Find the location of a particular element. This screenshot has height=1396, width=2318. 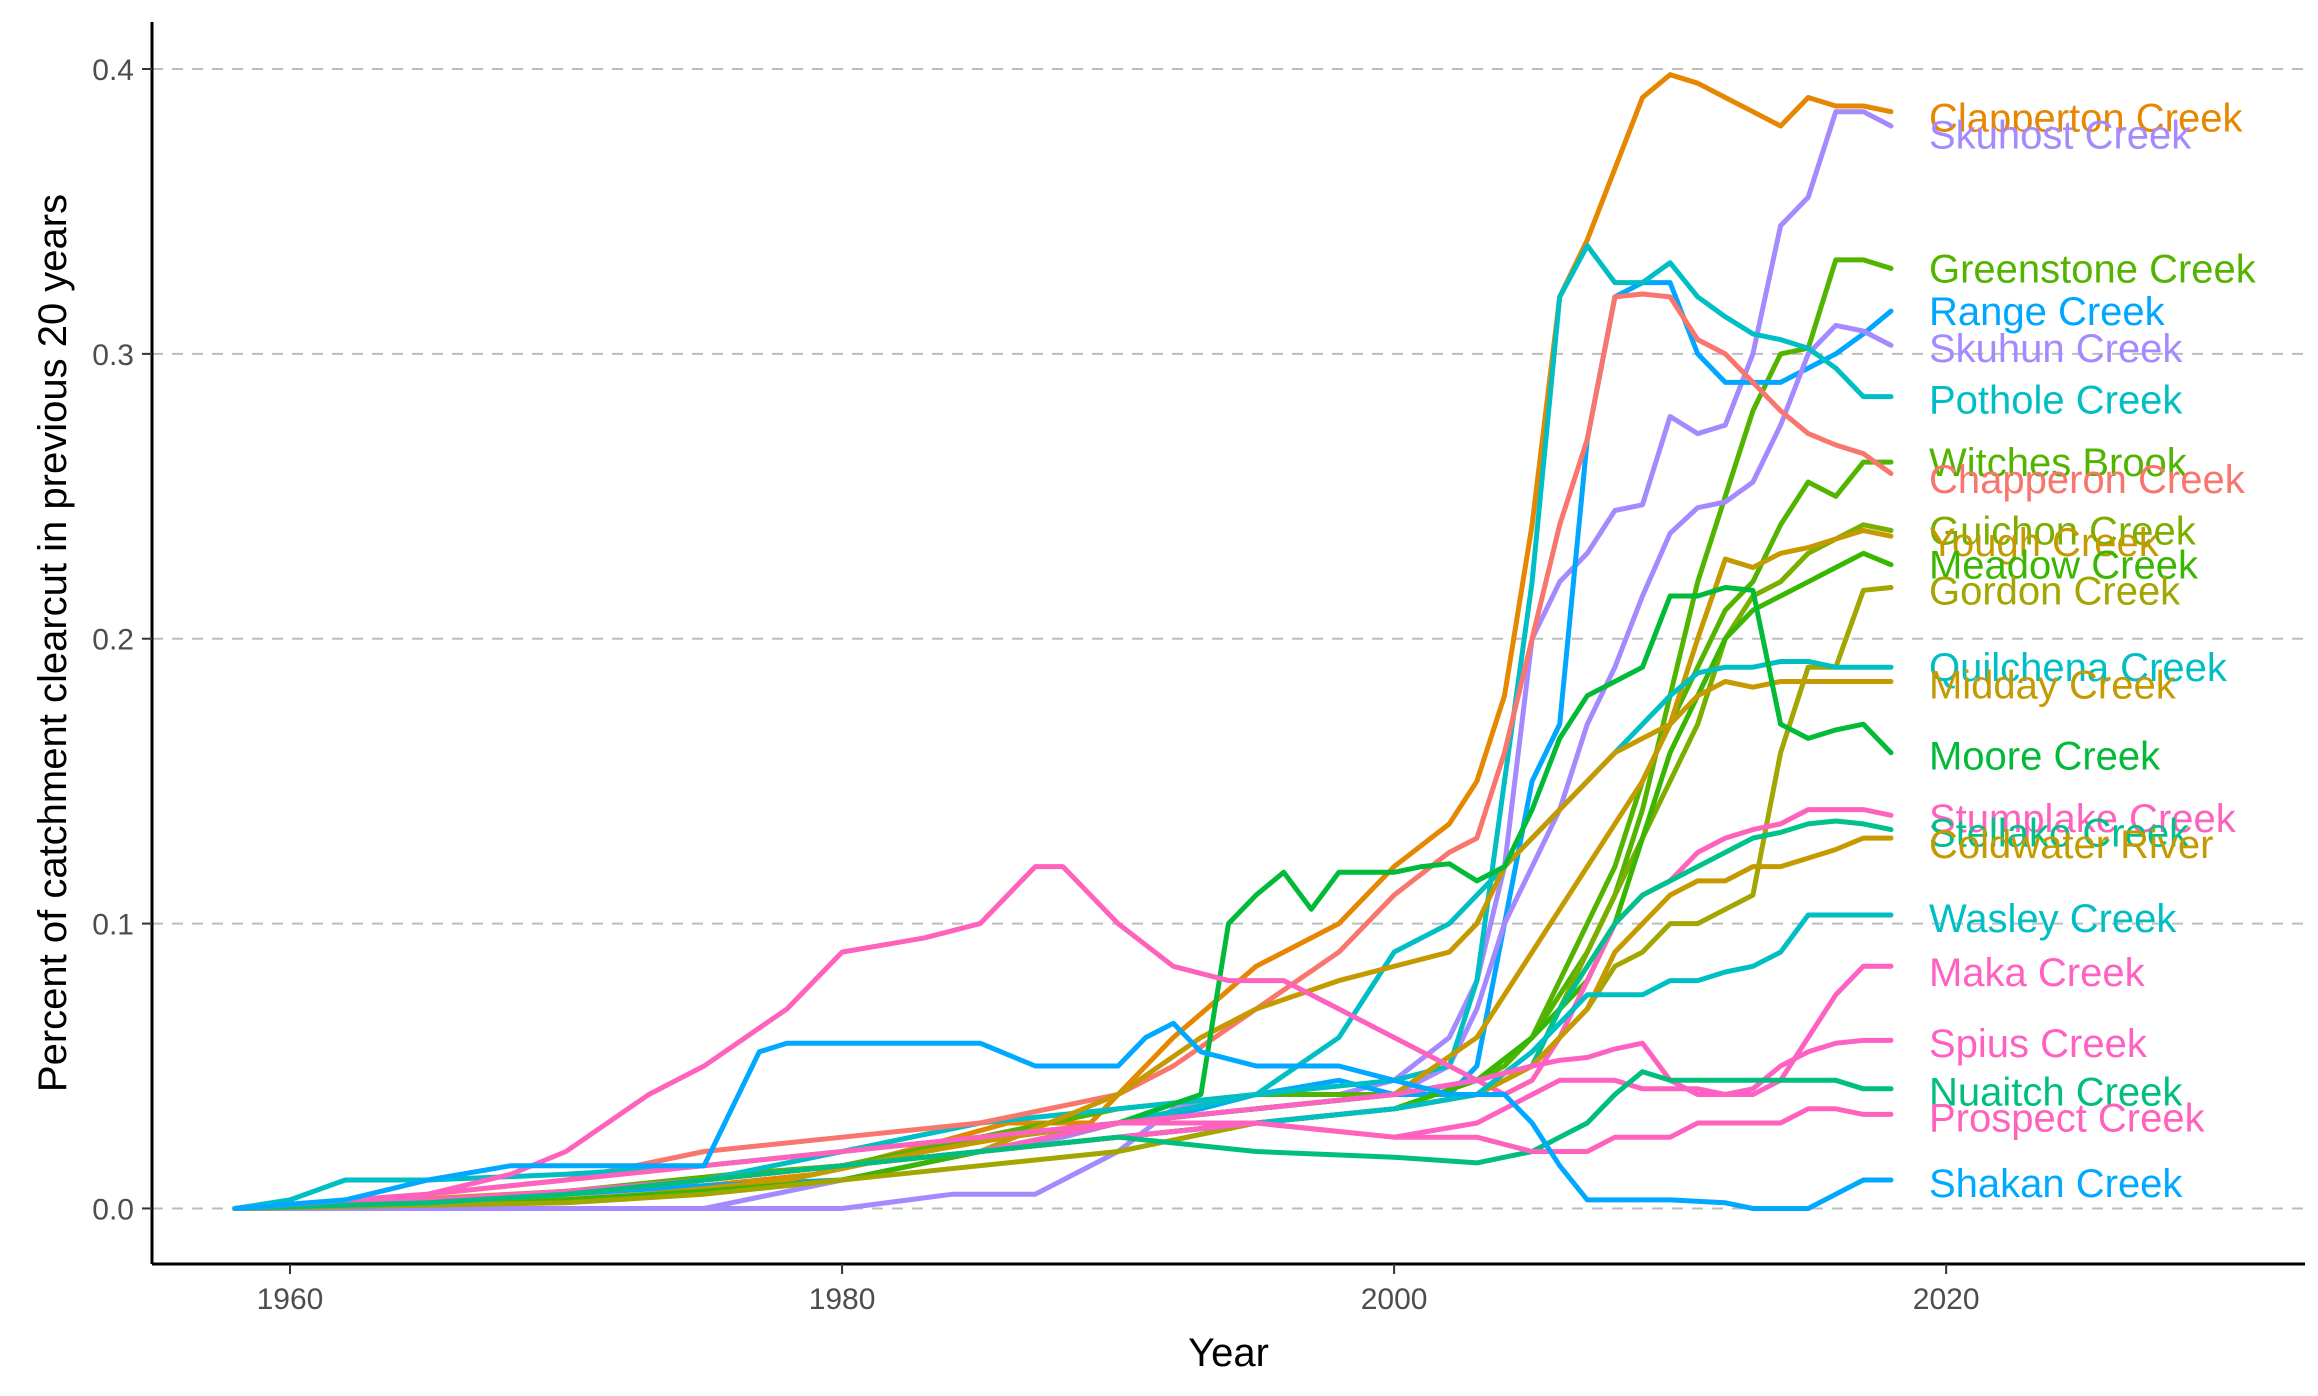

series-label-8: Guichon Creek is located at coordinates (2063, 531).